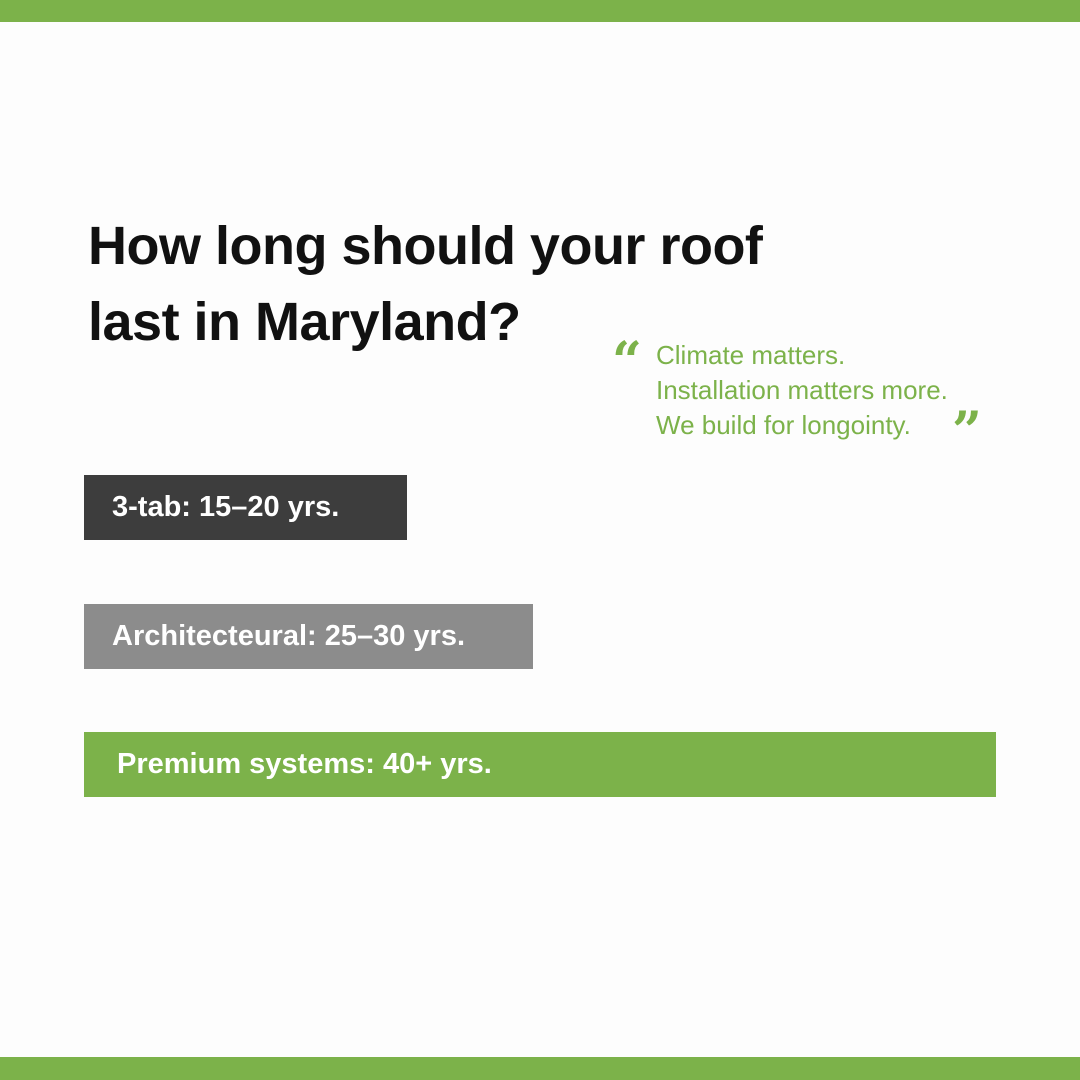  Describe the element at coordinates (751, 355) in the screenshot. I see `quote-line: Climate matters.` at that location.